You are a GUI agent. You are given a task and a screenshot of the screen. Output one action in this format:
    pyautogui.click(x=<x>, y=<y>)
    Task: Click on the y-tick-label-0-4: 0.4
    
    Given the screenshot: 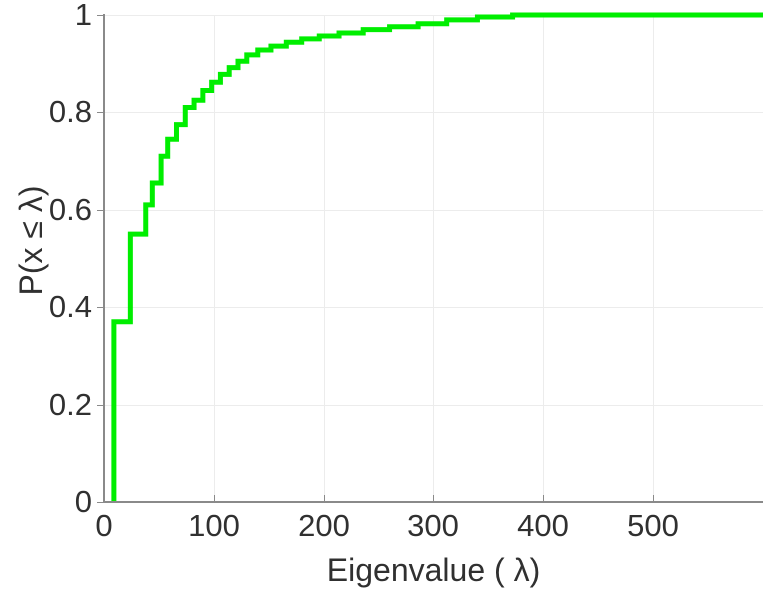 What is the action you would take?
    pyautogui.click(x=70, y=306)
    